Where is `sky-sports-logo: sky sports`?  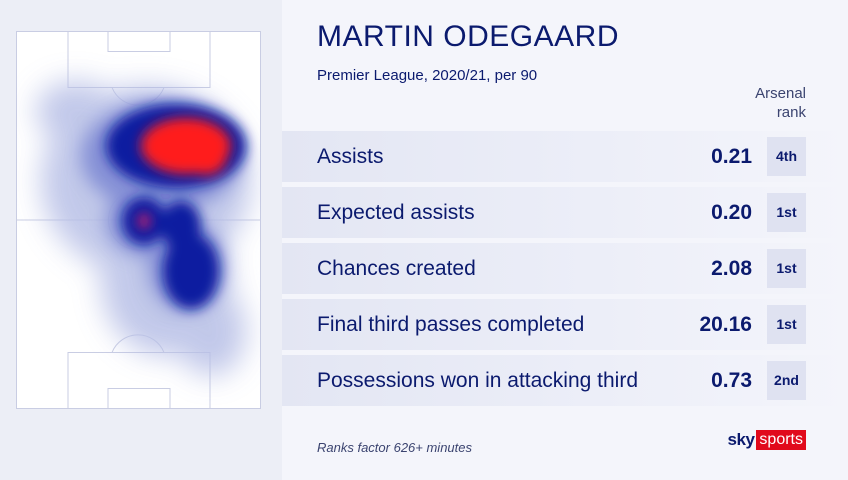
sky-sports-logo: sky sports is located at coordinates (767, 442).